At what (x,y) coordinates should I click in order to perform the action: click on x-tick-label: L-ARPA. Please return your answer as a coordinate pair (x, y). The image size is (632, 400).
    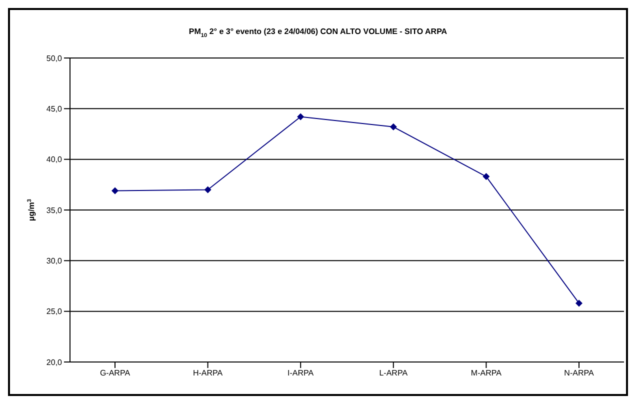
    Looking at the image, I should click on (393, 373).